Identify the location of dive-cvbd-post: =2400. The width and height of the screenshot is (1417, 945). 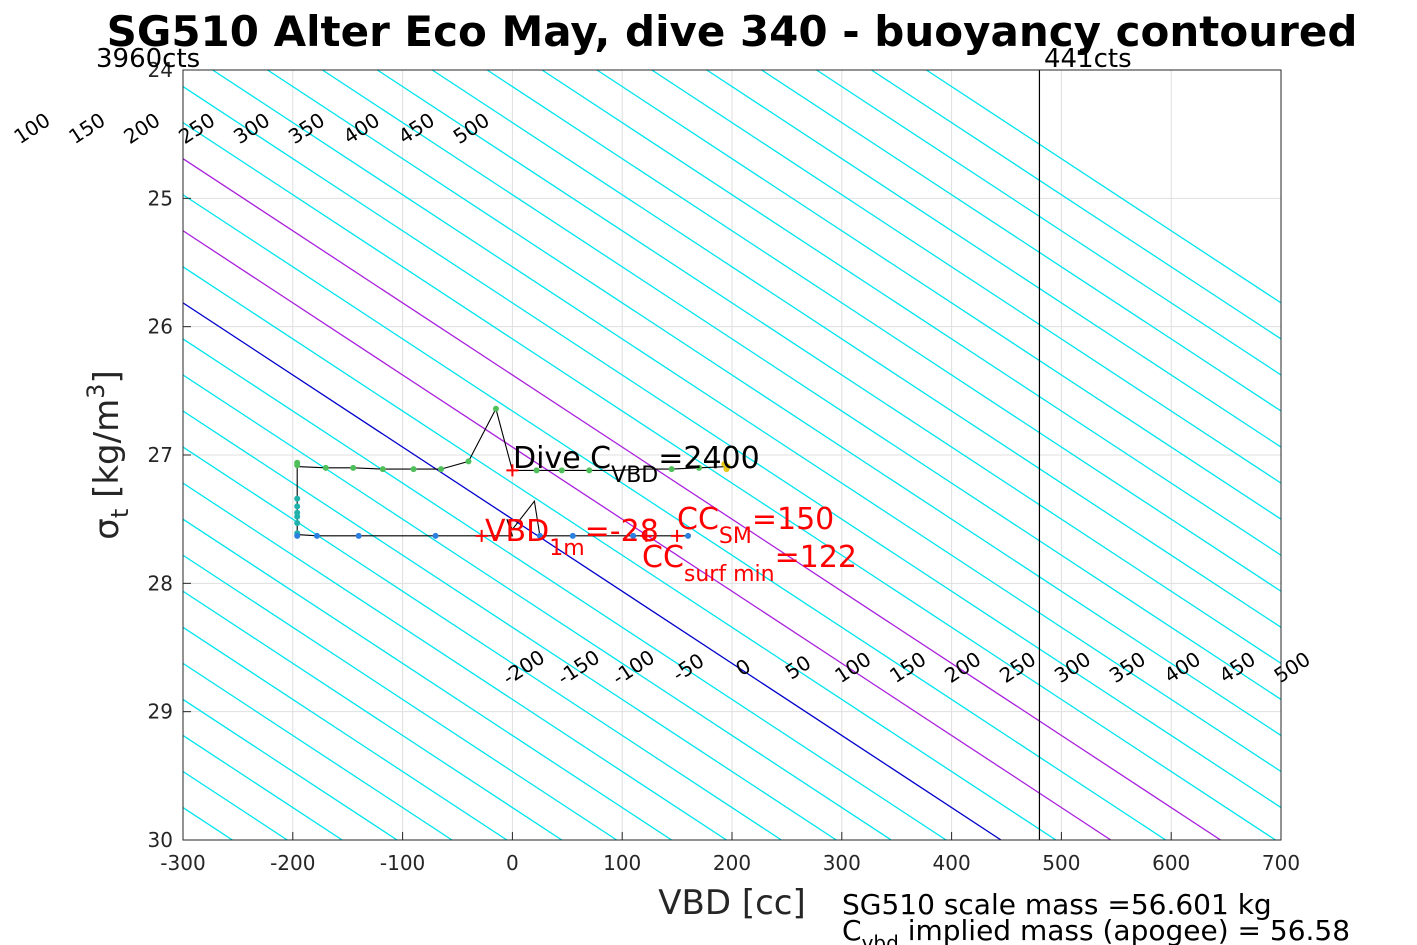
(708, 458).